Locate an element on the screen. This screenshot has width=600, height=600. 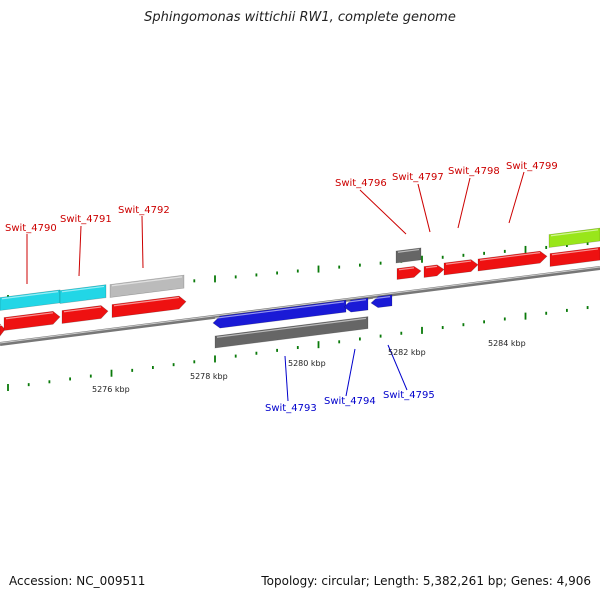
gene-label-swit-4791: Swit_4791 is located at coordinates (86, 219).